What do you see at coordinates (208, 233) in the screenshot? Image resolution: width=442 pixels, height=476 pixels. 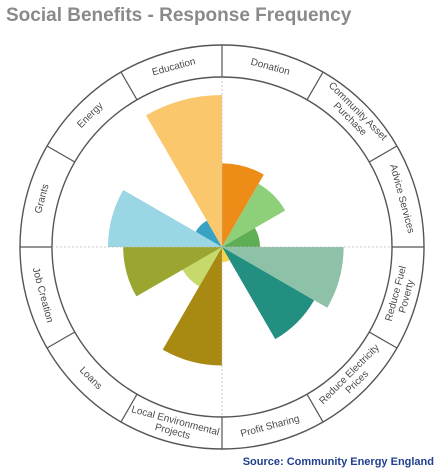 I see `sector-energy` at bounding box center [208, 233].